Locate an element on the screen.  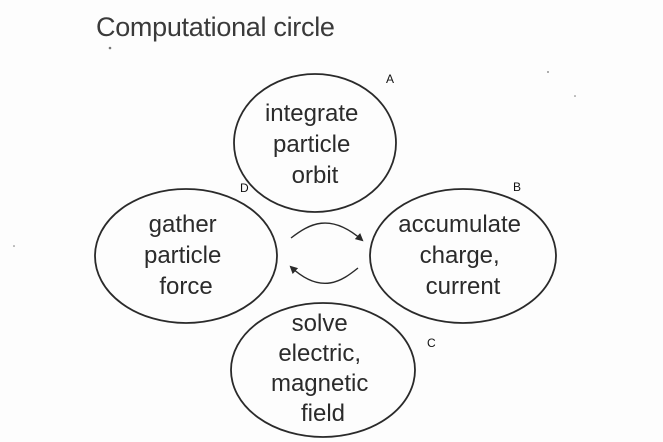
node-left-line-1: gather is located at coordinates (183, 224).